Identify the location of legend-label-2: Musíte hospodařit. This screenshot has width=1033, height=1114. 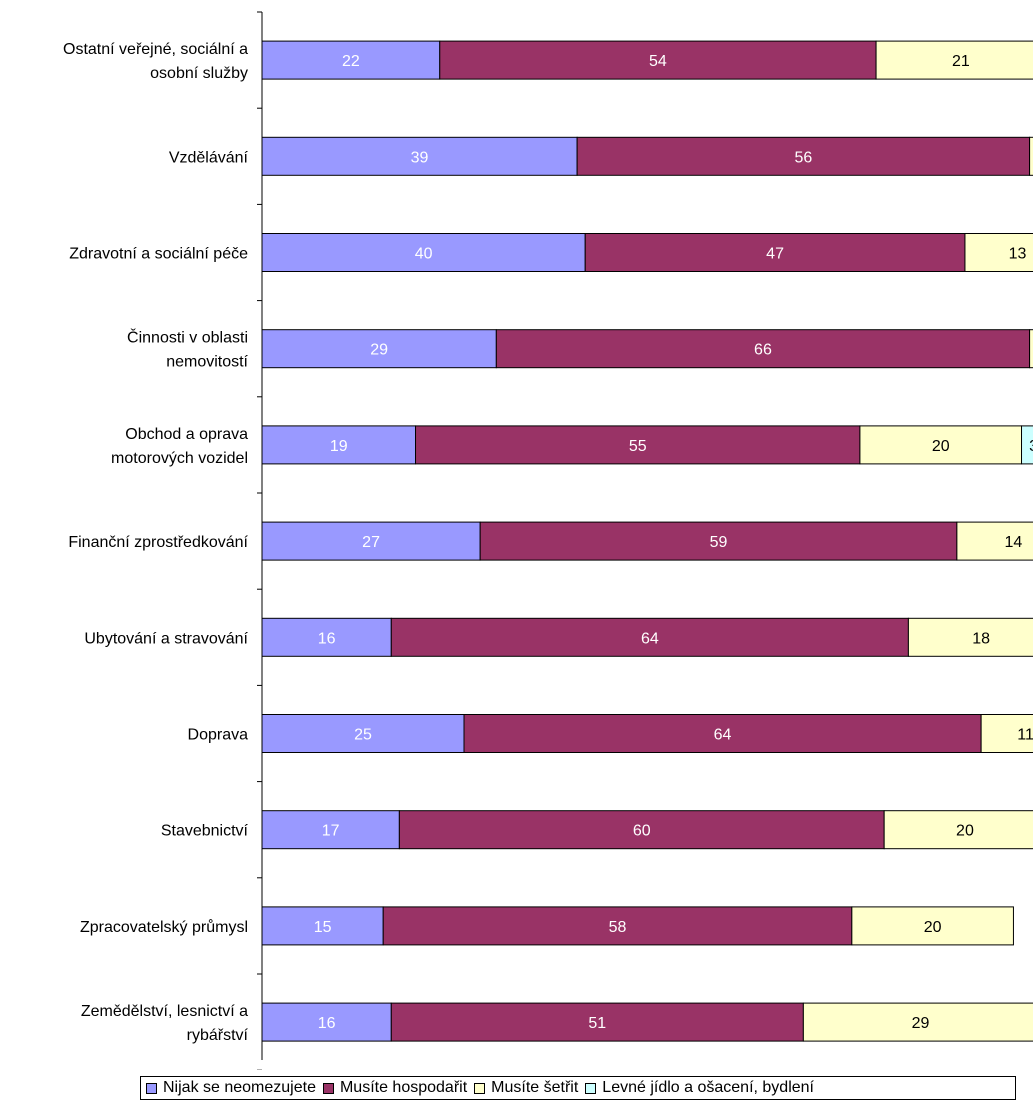
(403, 1087).